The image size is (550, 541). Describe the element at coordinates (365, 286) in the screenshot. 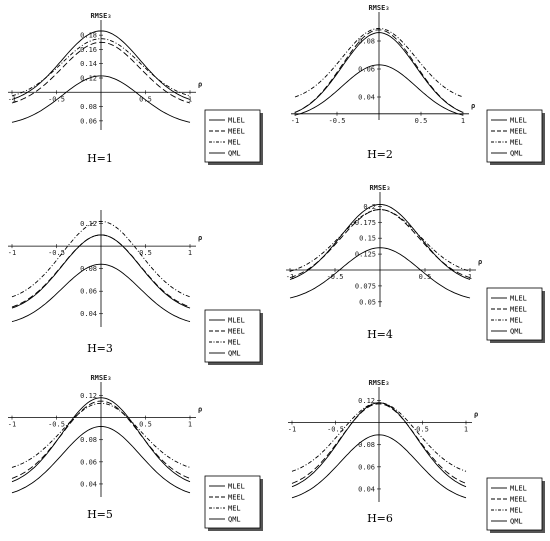

I see `y-tick-label: 0.075` at that location.